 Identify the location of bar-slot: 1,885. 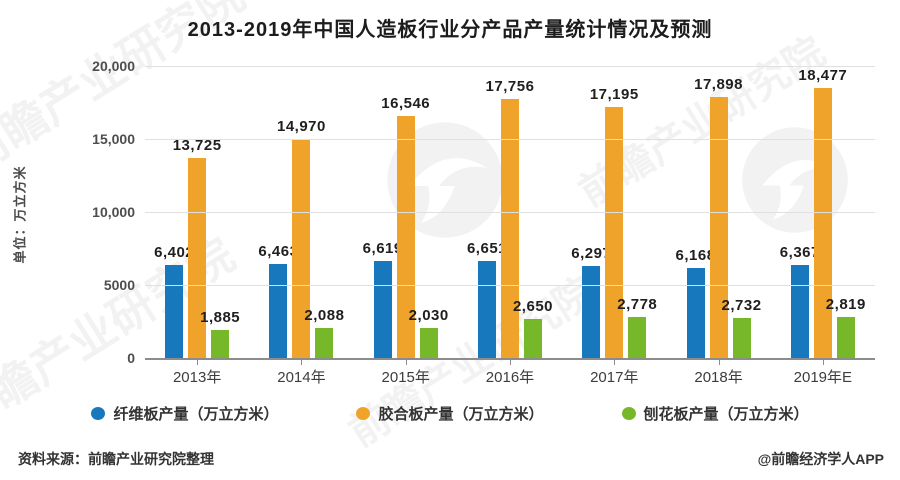
(220, 213).